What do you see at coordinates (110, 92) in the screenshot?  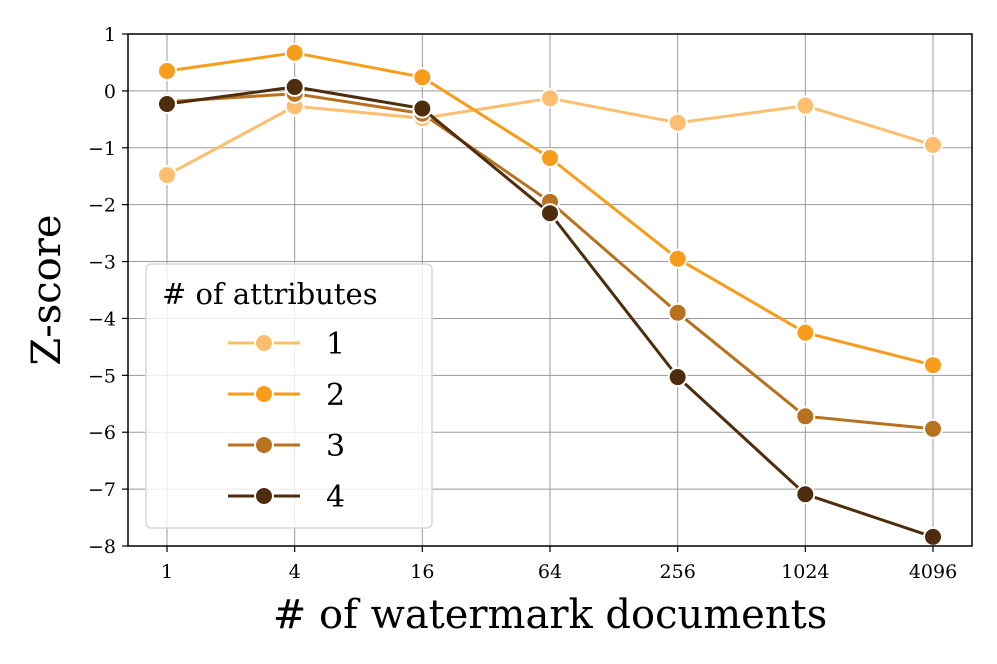 I see `y-tick-label: 0` at bounding box center [110, 92].